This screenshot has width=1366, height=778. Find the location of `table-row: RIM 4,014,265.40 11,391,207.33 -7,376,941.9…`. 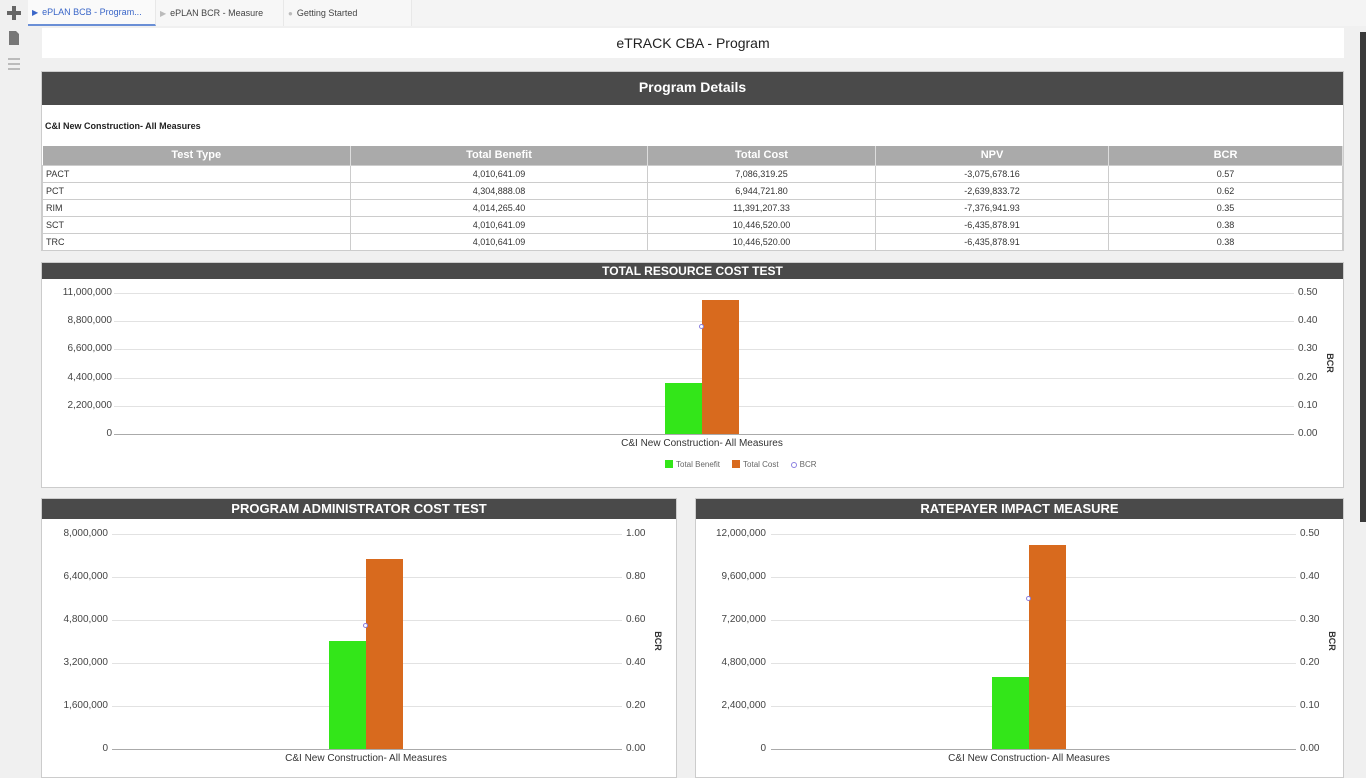

table-row: RIM 4,014,265.40 11,391,207.33 -7,376,941.9… is located at coordinates (692, 207).